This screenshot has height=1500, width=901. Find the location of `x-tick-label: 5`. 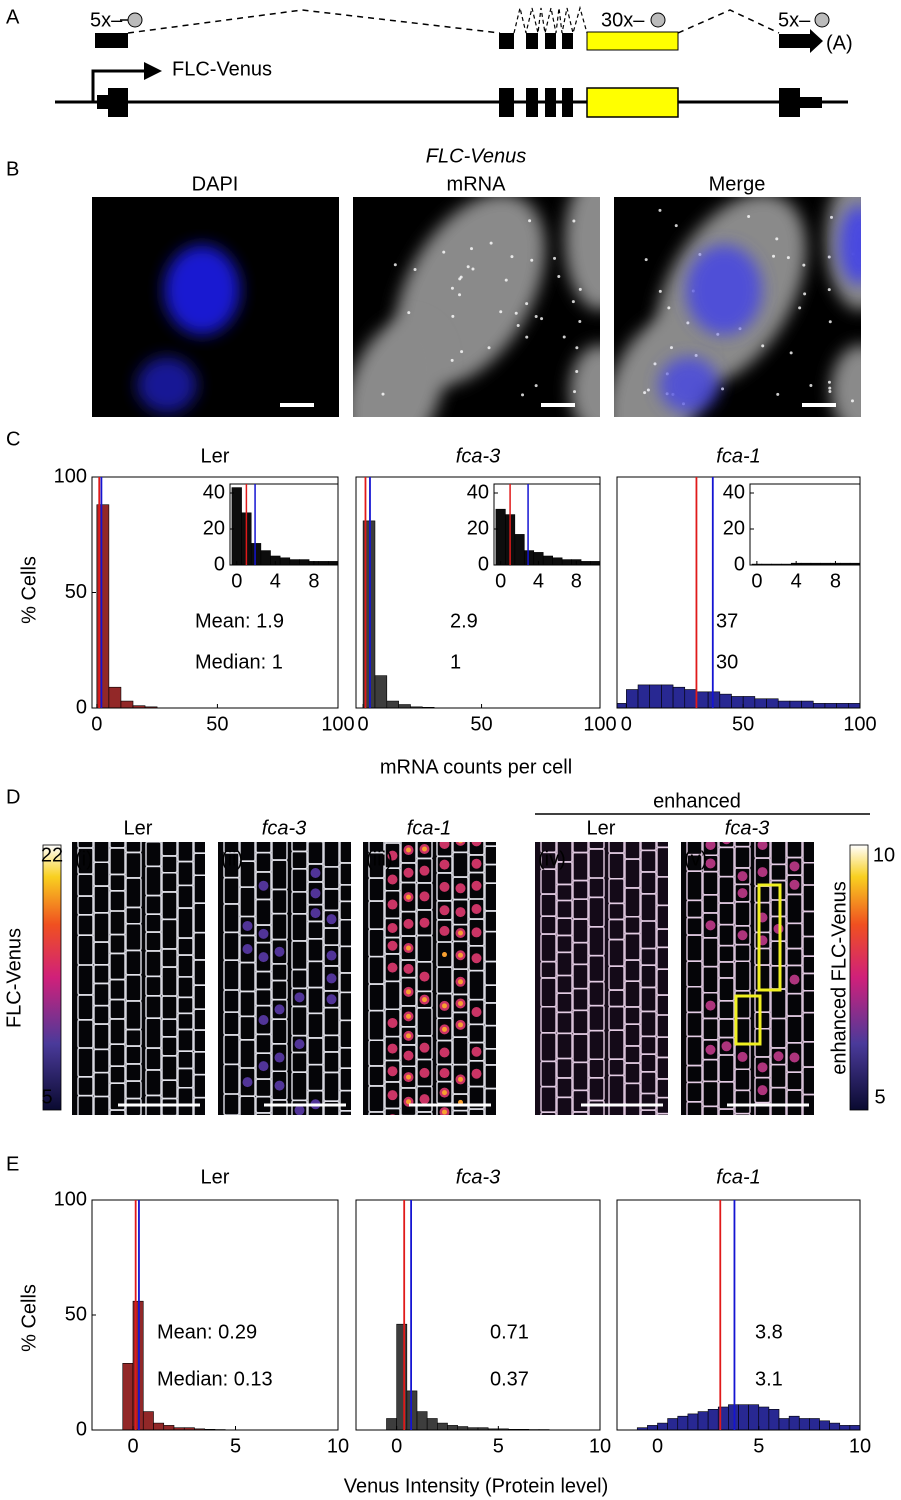

x-tick-label: 5 is located at coordinates (498, 1446).